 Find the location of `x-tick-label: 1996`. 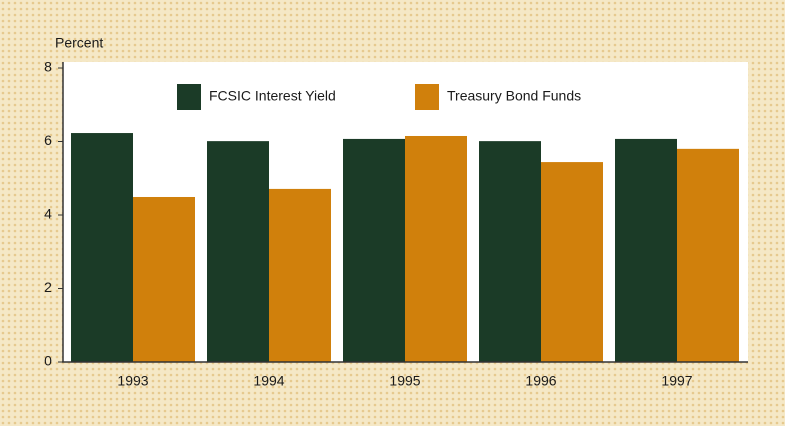

x-tick-label: 1996 is located at coordinates (540, 381).